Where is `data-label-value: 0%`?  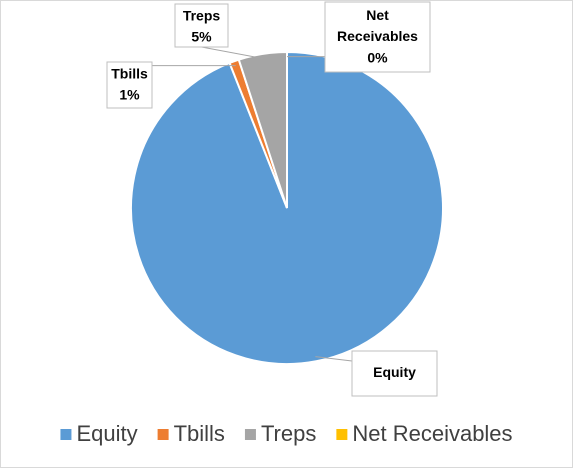
data-label-value: 0% is located at coordinates (377, 58).